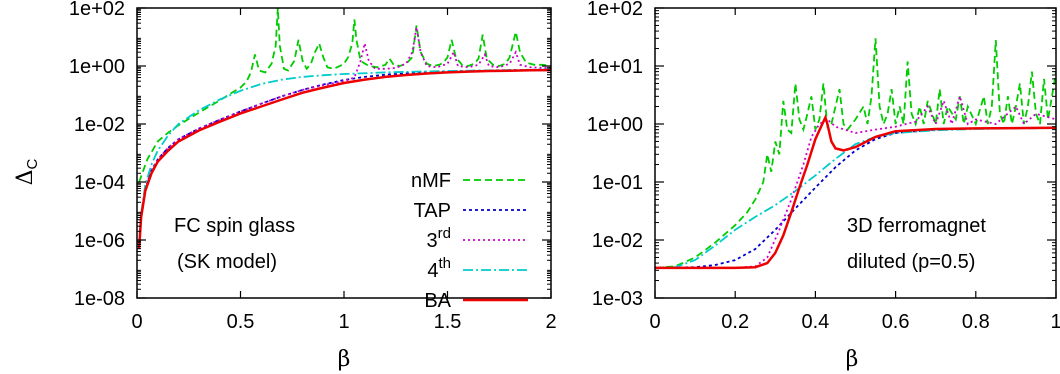  What do you see at coordinates (99, 299) in the screenshot?
I see `left-y-tick-label: 1e-08` at bounding box center [99, 299].